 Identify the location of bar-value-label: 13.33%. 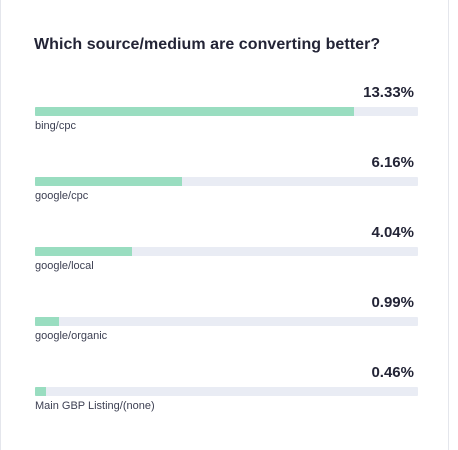
(388, 92).